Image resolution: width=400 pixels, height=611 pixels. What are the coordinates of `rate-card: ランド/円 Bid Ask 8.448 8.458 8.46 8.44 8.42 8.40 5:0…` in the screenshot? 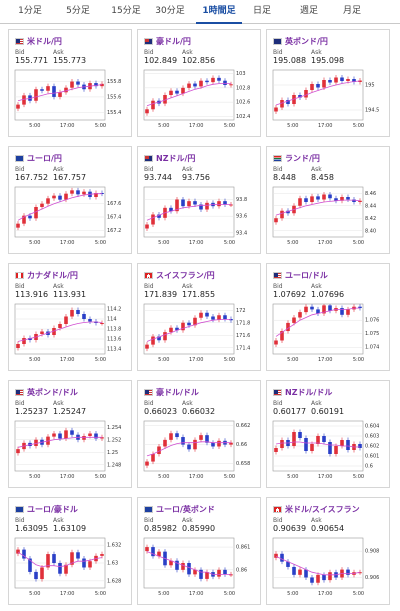 It's located at (328, 200).